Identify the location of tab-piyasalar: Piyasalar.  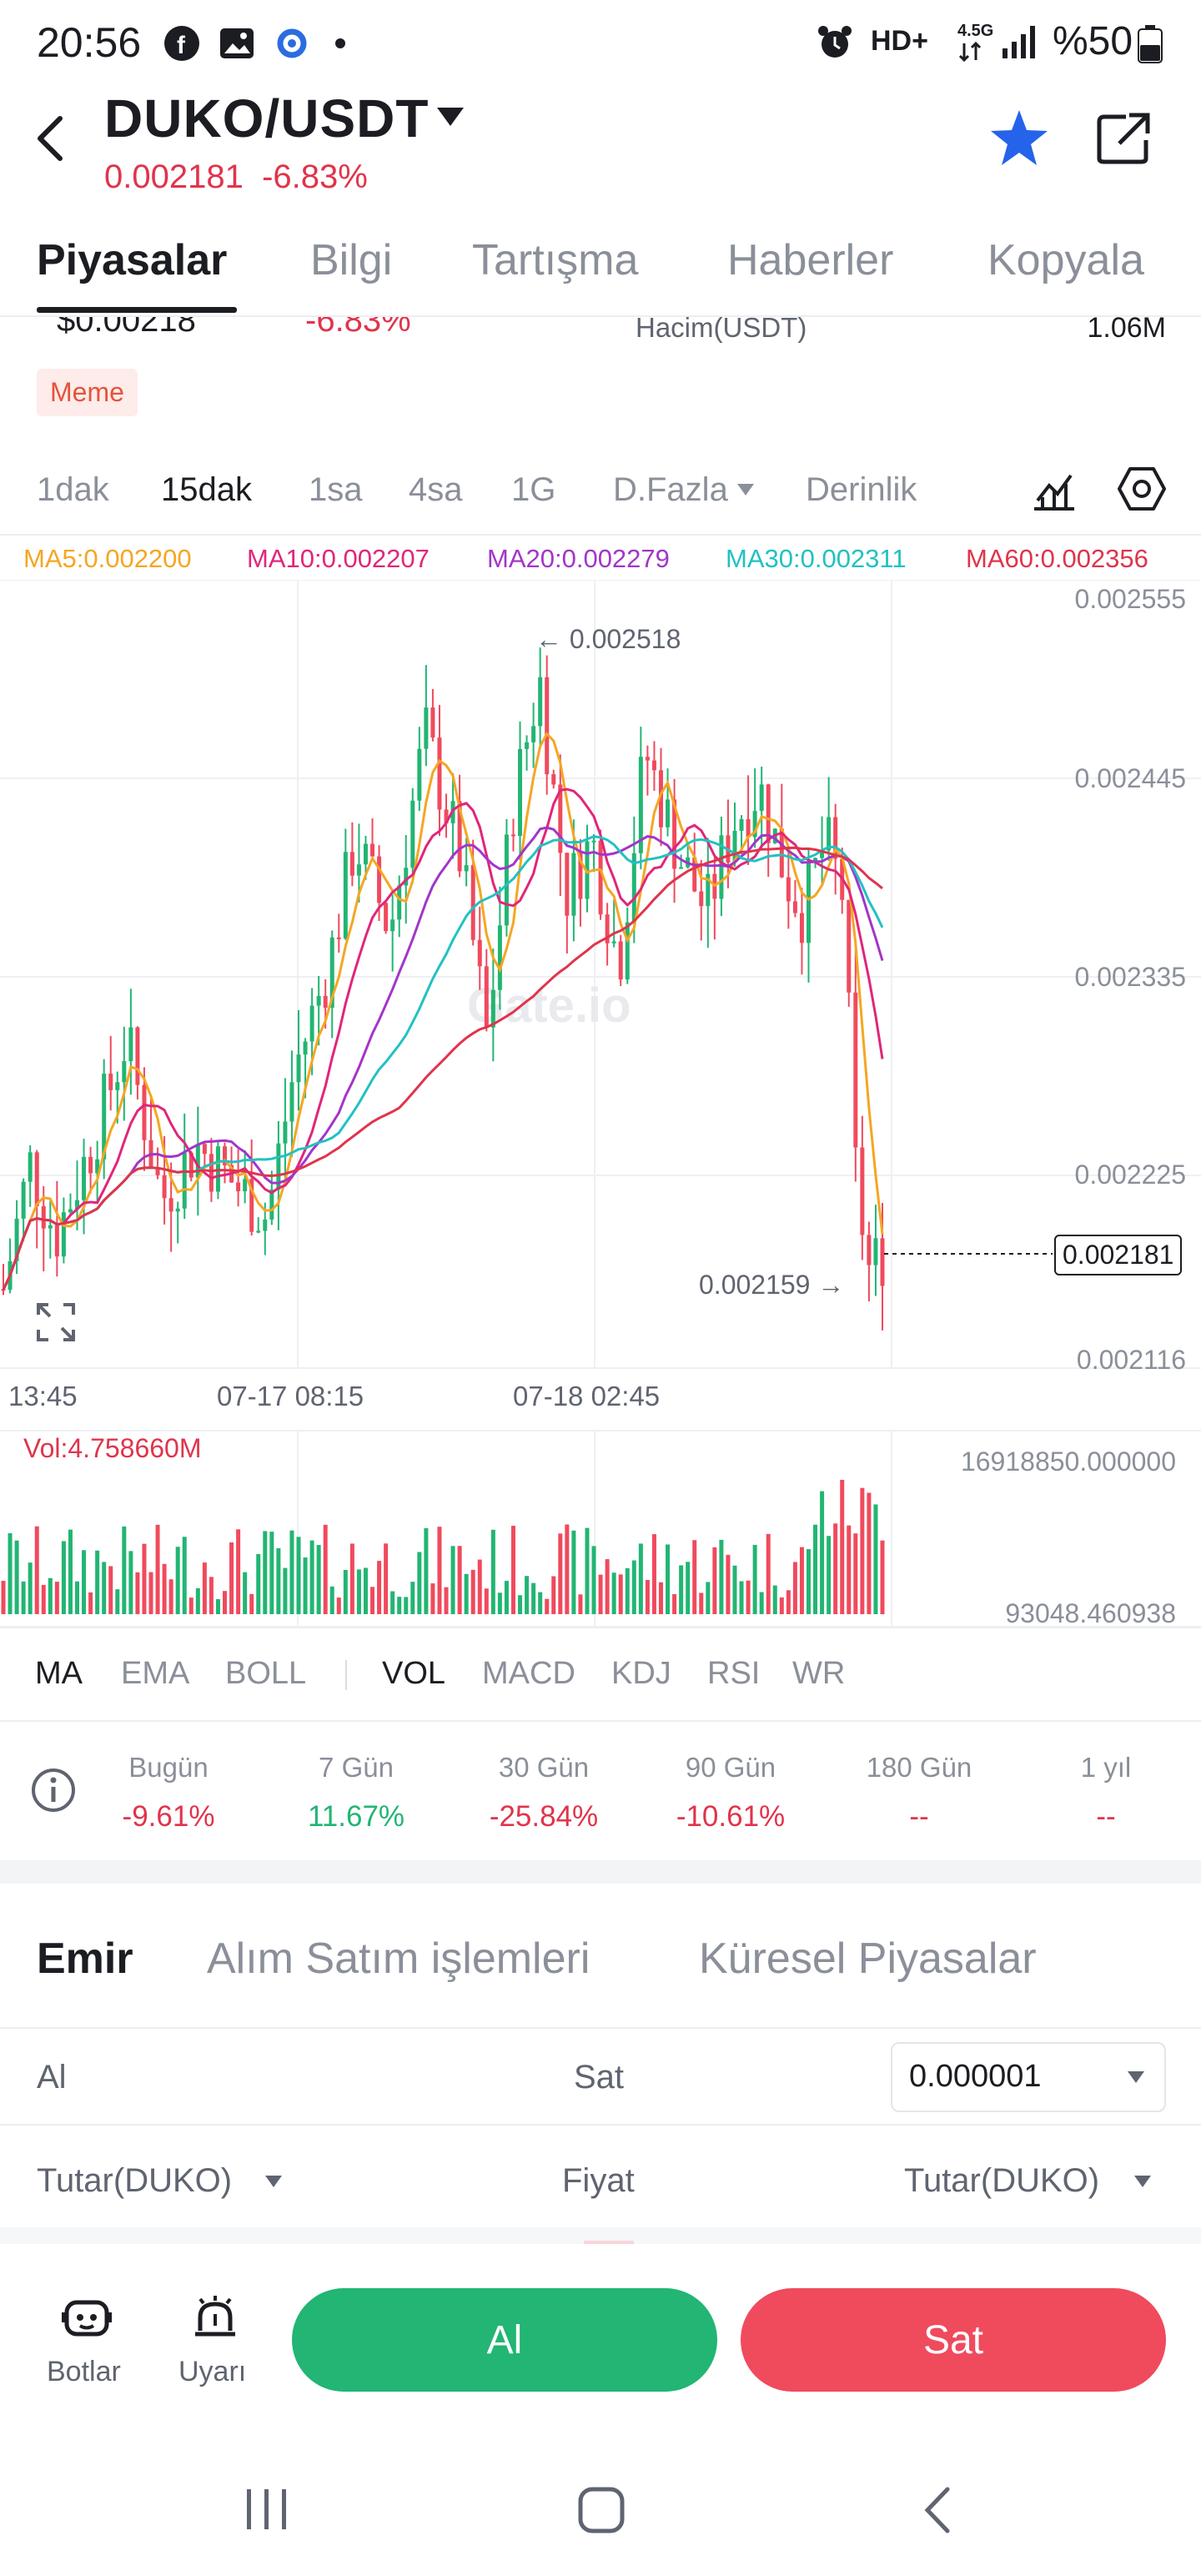
(133, 260).